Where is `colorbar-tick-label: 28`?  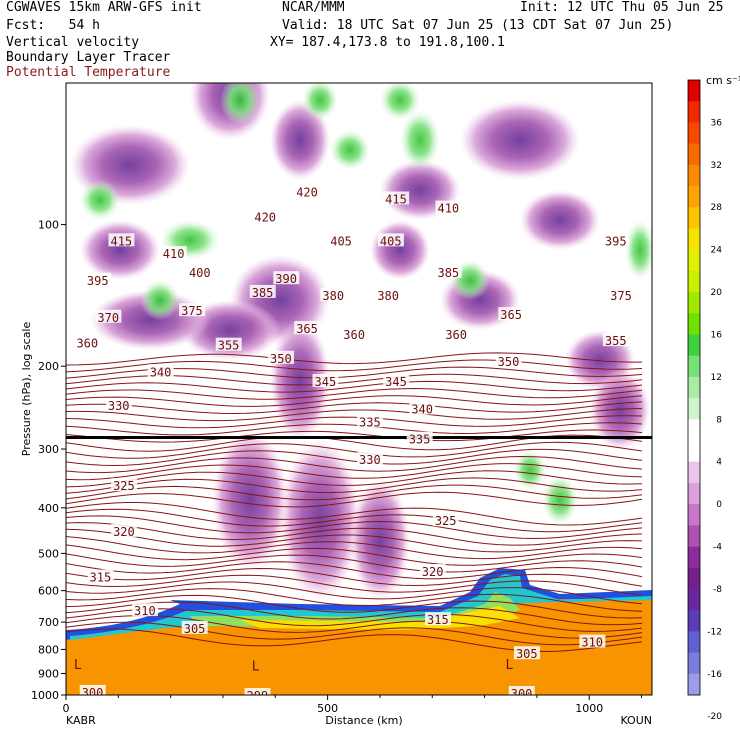 colorbar-tick-label: 28 is located at coordinates (717, 208).